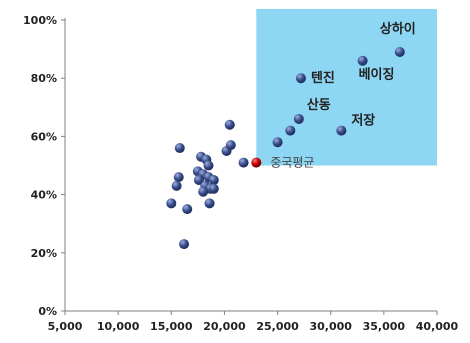 Image resolution: width=470 pixels, height=343 pixels. What do you see at coordinates (256, 162) in the screenshot?
I see `average-point` at bounding box center [256, 162].